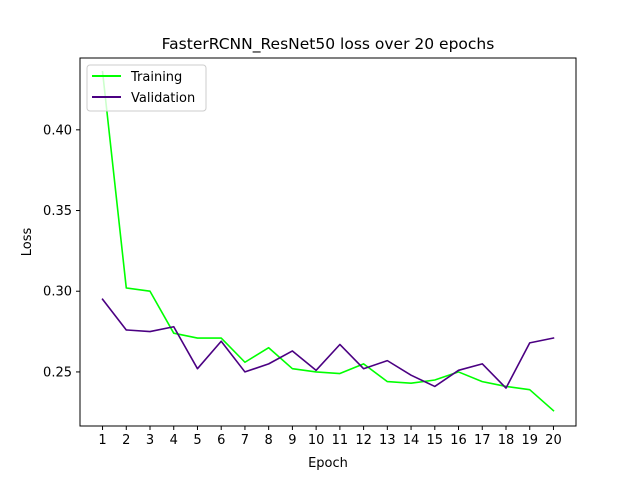  What do you see at coordinates (340, 440) in the screenshot?
I see `x-tick-label: 11` at bounding box center [340, 440].